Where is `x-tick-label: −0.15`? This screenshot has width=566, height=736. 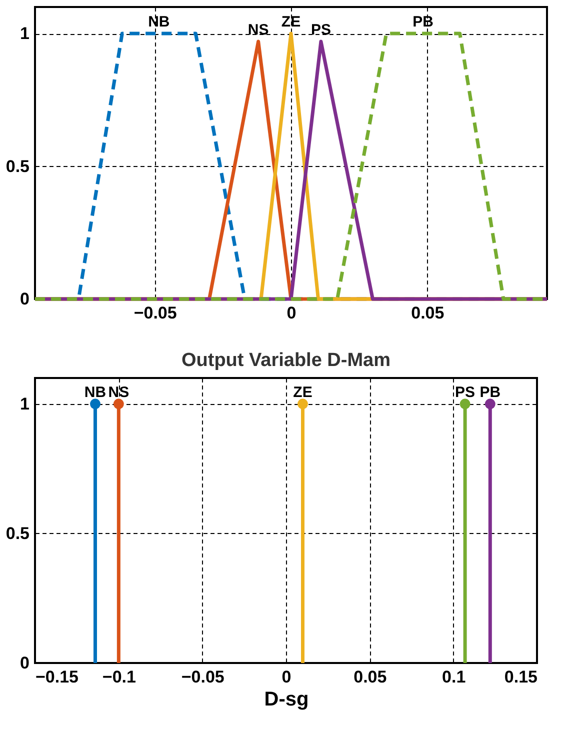
x-tick-label: −0.15 is located at coordinates (57, 677).